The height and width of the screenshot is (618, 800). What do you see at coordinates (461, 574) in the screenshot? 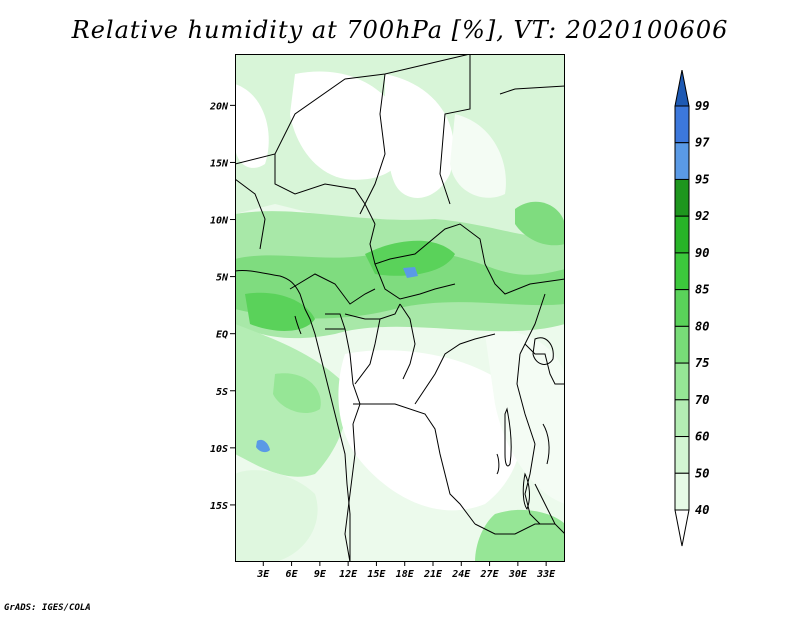
I see `lon-tick-label: 24E` at bounding box center [461, 574].